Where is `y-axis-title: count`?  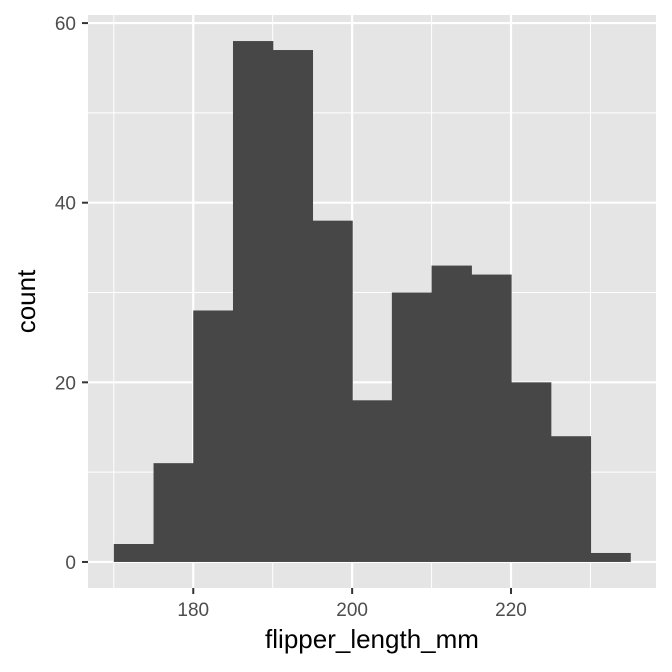 y-axis-title: count is located at coordinates (26, 301).